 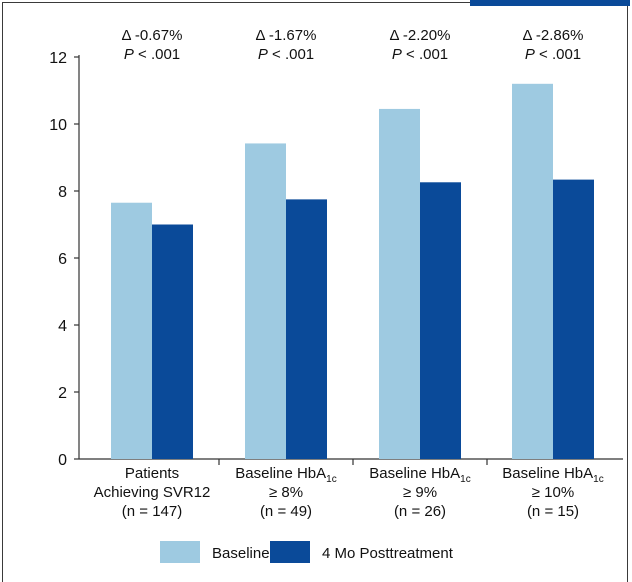 What do you see at coordinates (550, 3) in the screenshot?
I see `header-accent-bar` at bounding box center [550, 3].